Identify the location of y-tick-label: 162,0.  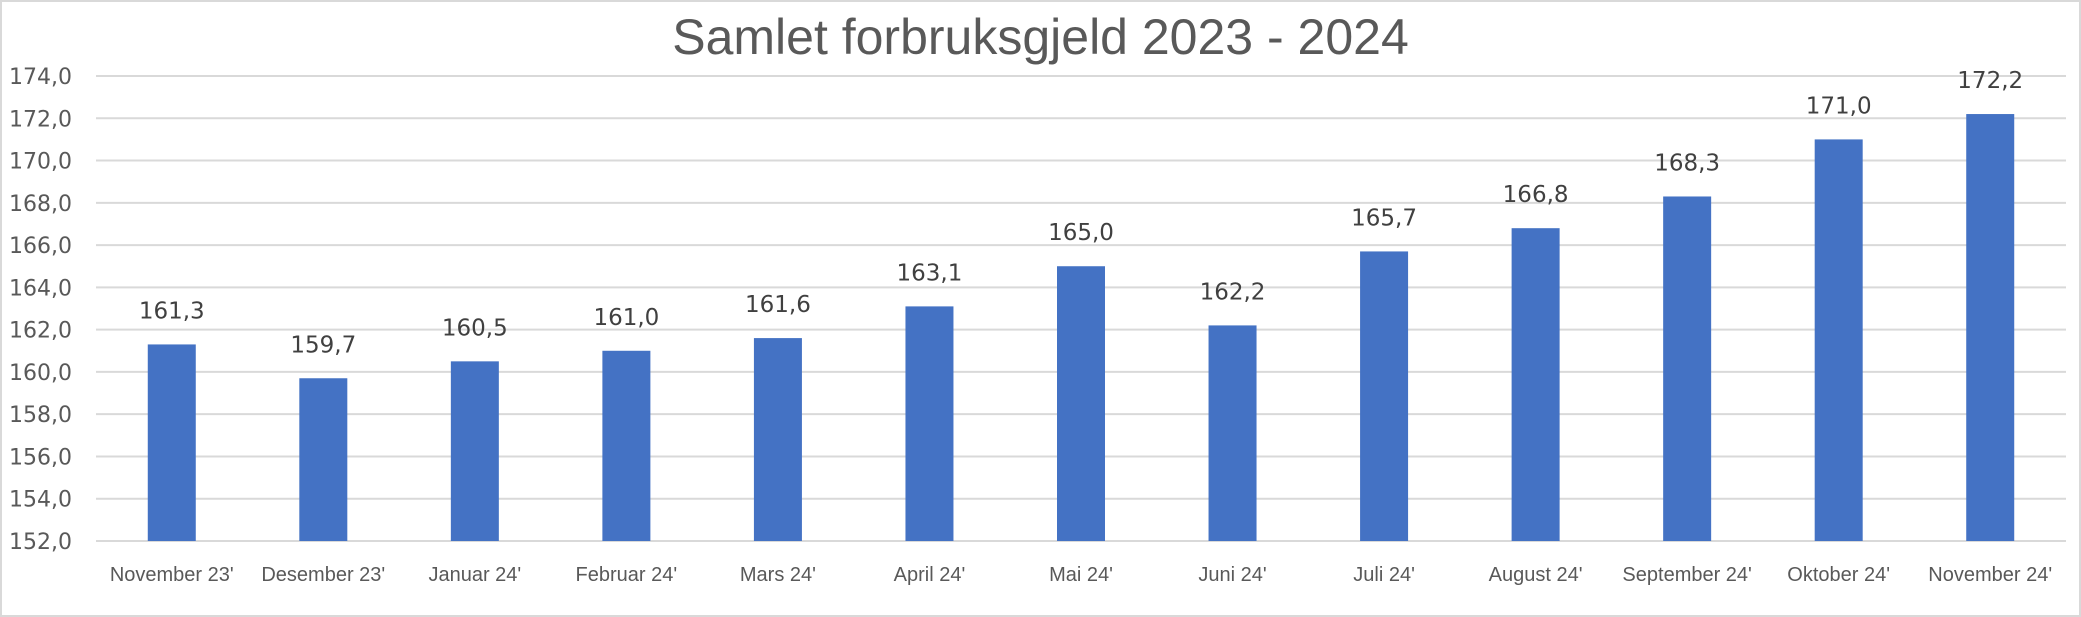
(40, 331).